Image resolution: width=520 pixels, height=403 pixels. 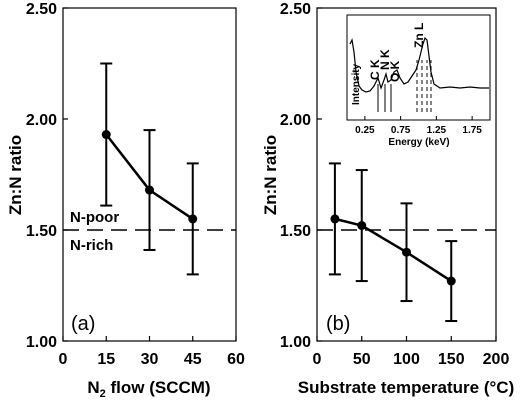 What do you see at coordinates (91, 245) in the screenshot?
I see `annotation-n-rich: N-rich` at bounding box center [91, 245].